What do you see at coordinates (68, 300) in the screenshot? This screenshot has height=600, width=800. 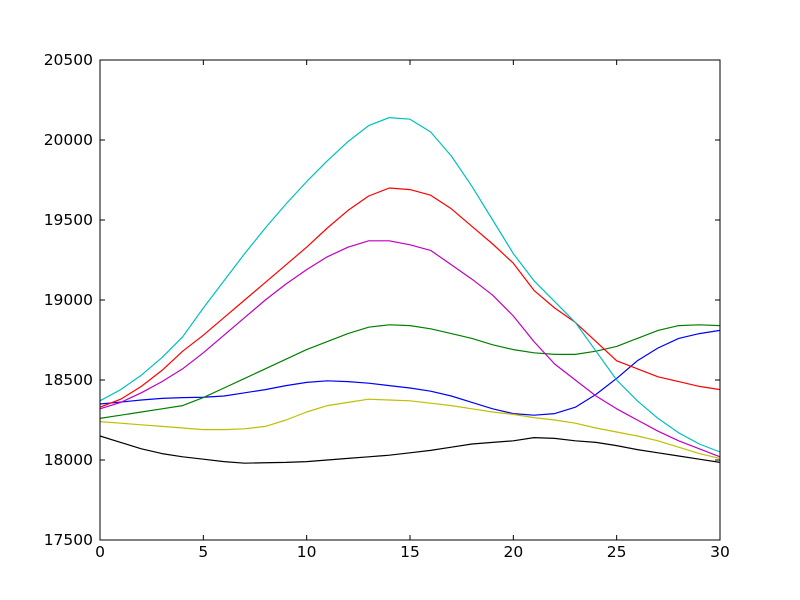 I see `y-tick-label: 19000` at bounding box center [68, 300].